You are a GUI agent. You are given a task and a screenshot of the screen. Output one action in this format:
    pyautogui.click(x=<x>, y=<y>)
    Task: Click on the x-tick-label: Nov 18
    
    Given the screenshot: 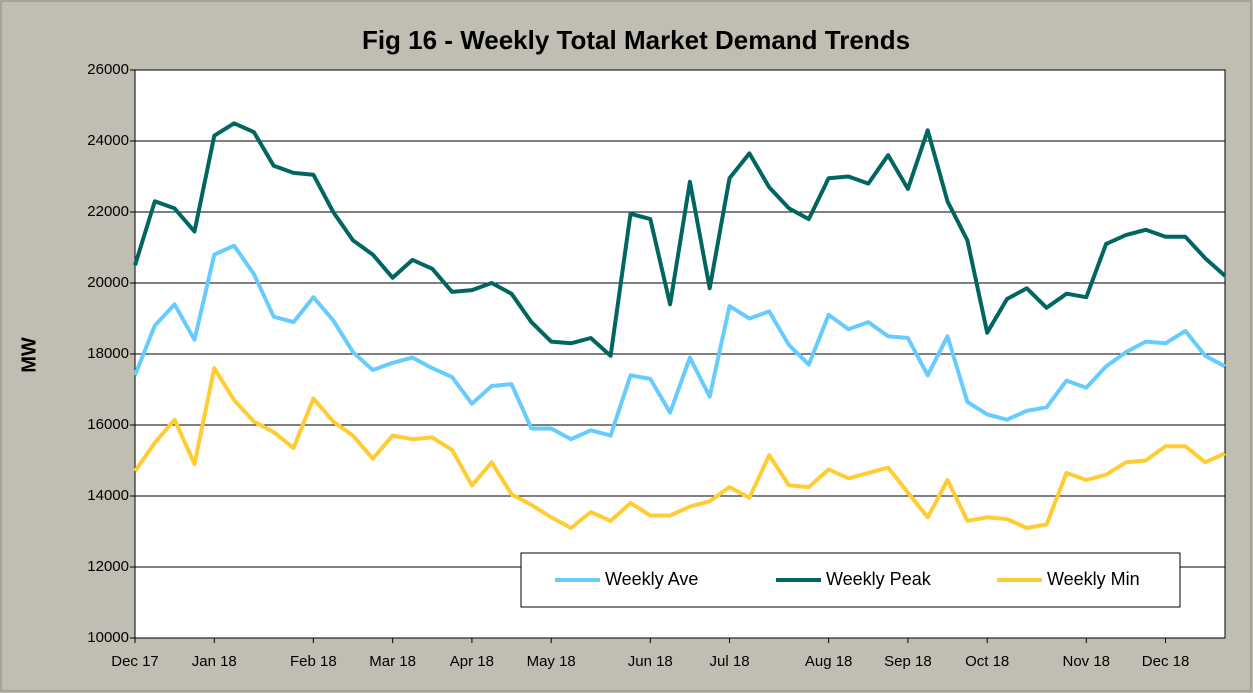 What is the action you would take?
    pyautogui.click(x=1087, y=661)
    